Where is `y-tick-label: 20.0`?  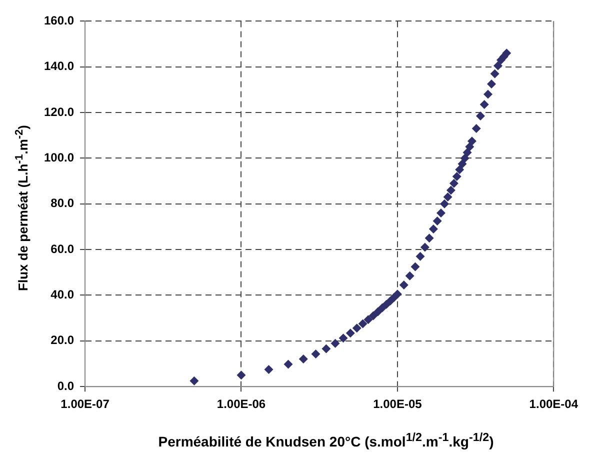 y-tick-label: 20.0 is located at coordinates (62, 340).